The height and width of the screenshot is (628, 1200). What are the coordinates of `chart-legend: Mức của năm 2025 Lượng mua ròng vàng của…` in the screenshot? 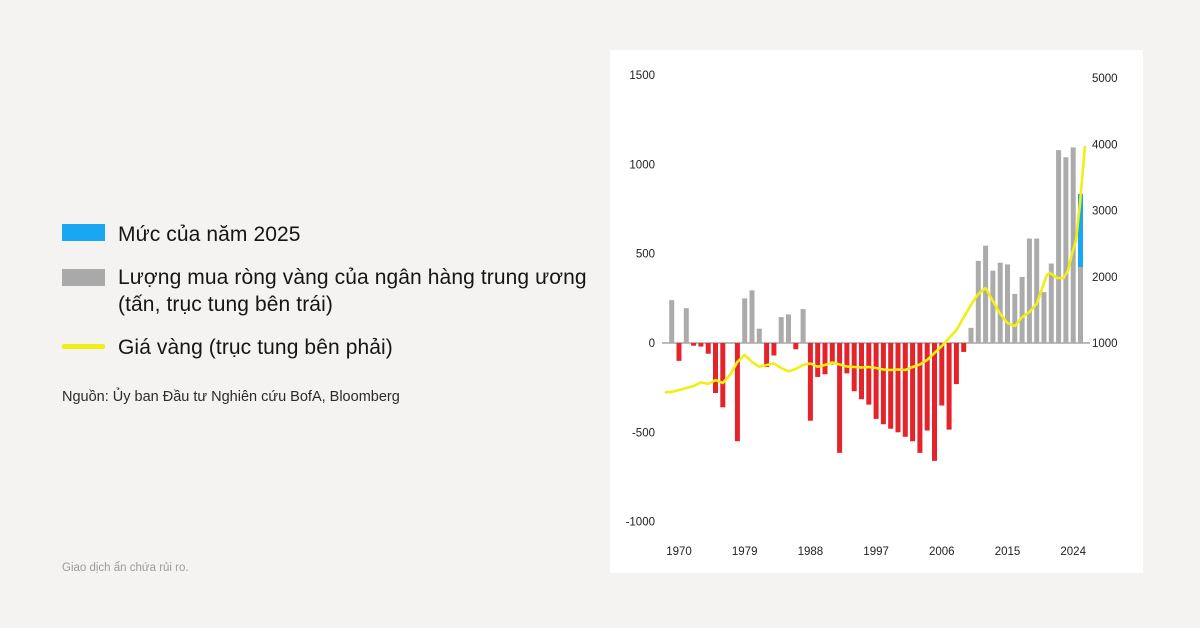 It's located at (342, 291).